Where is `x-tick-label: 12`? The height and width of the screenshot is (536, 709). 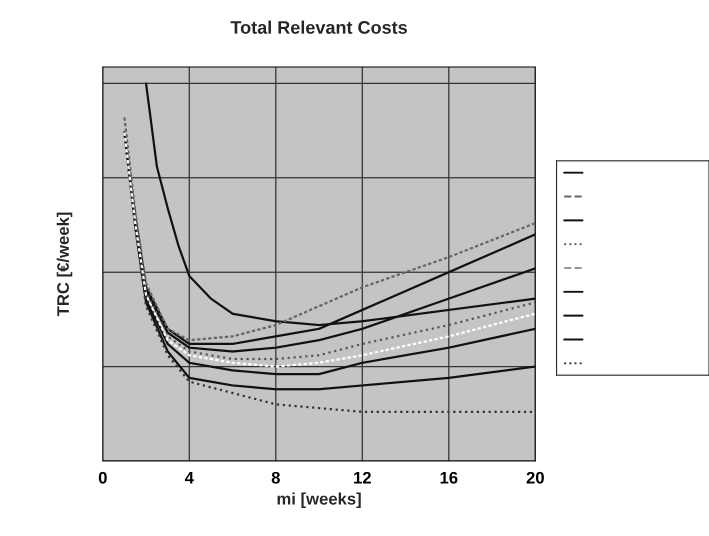 x-tick-label: 12 is located at coordinates (362, 478).